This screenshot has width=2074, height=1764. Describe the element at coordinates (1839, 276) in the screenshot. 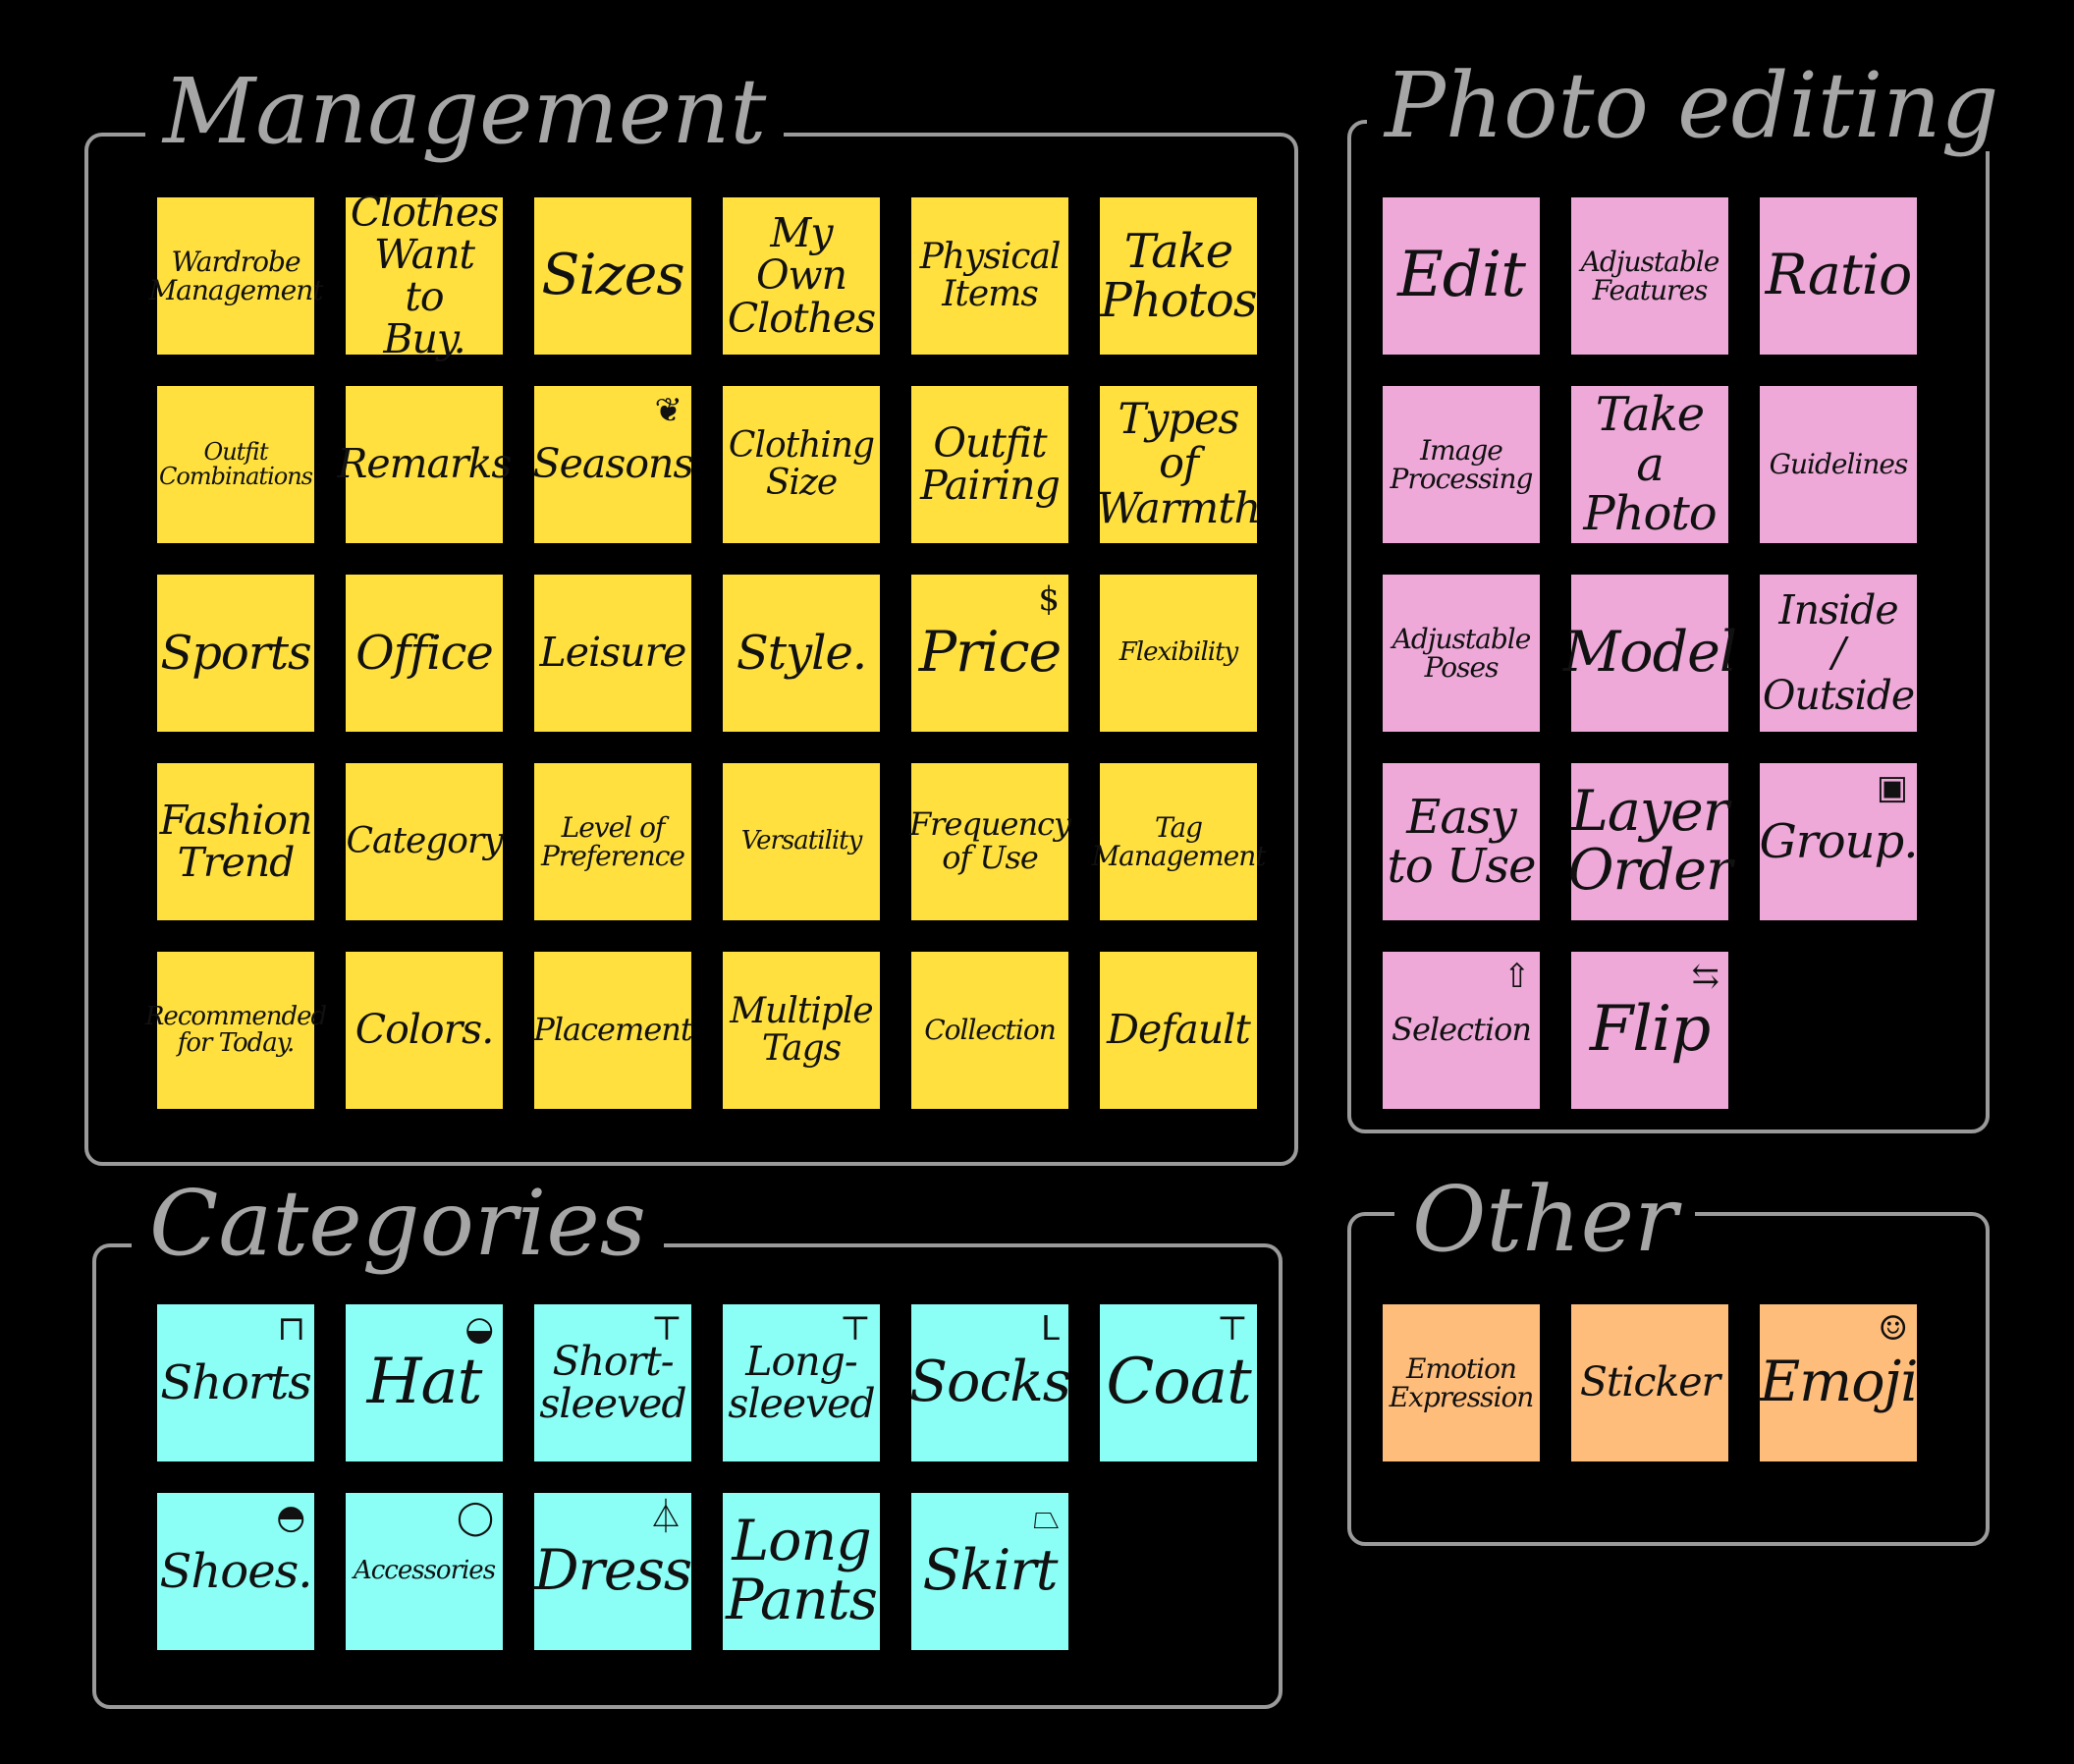

I see `sticky-note: Ratio` at that location.